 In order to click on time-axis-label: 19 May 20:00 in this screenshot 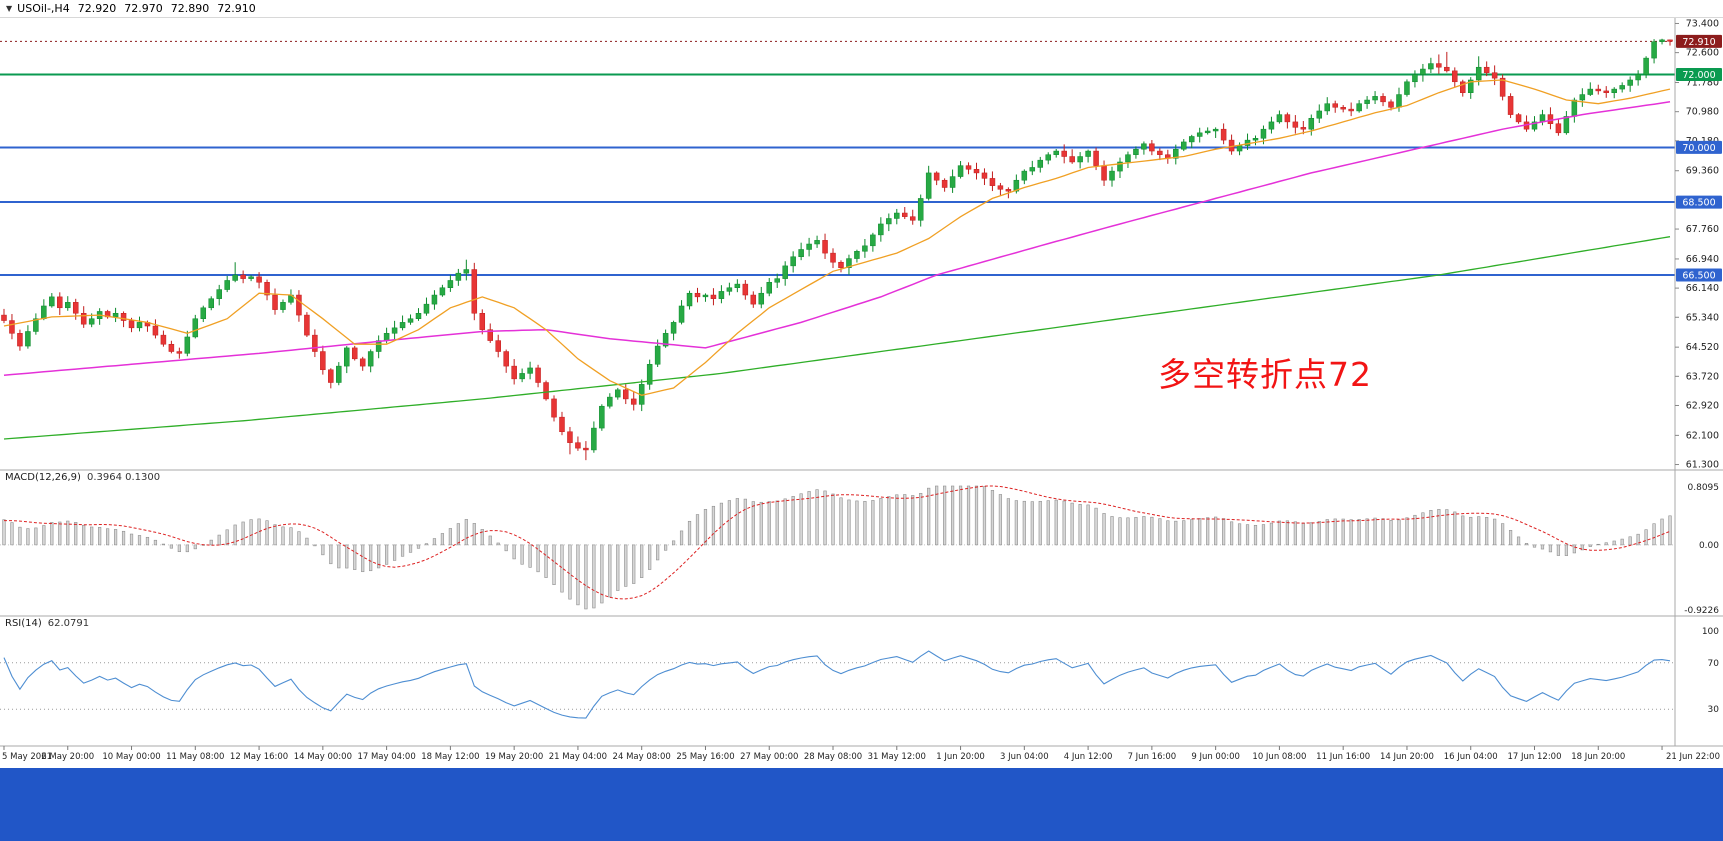, I will do `click(514, 757)`.